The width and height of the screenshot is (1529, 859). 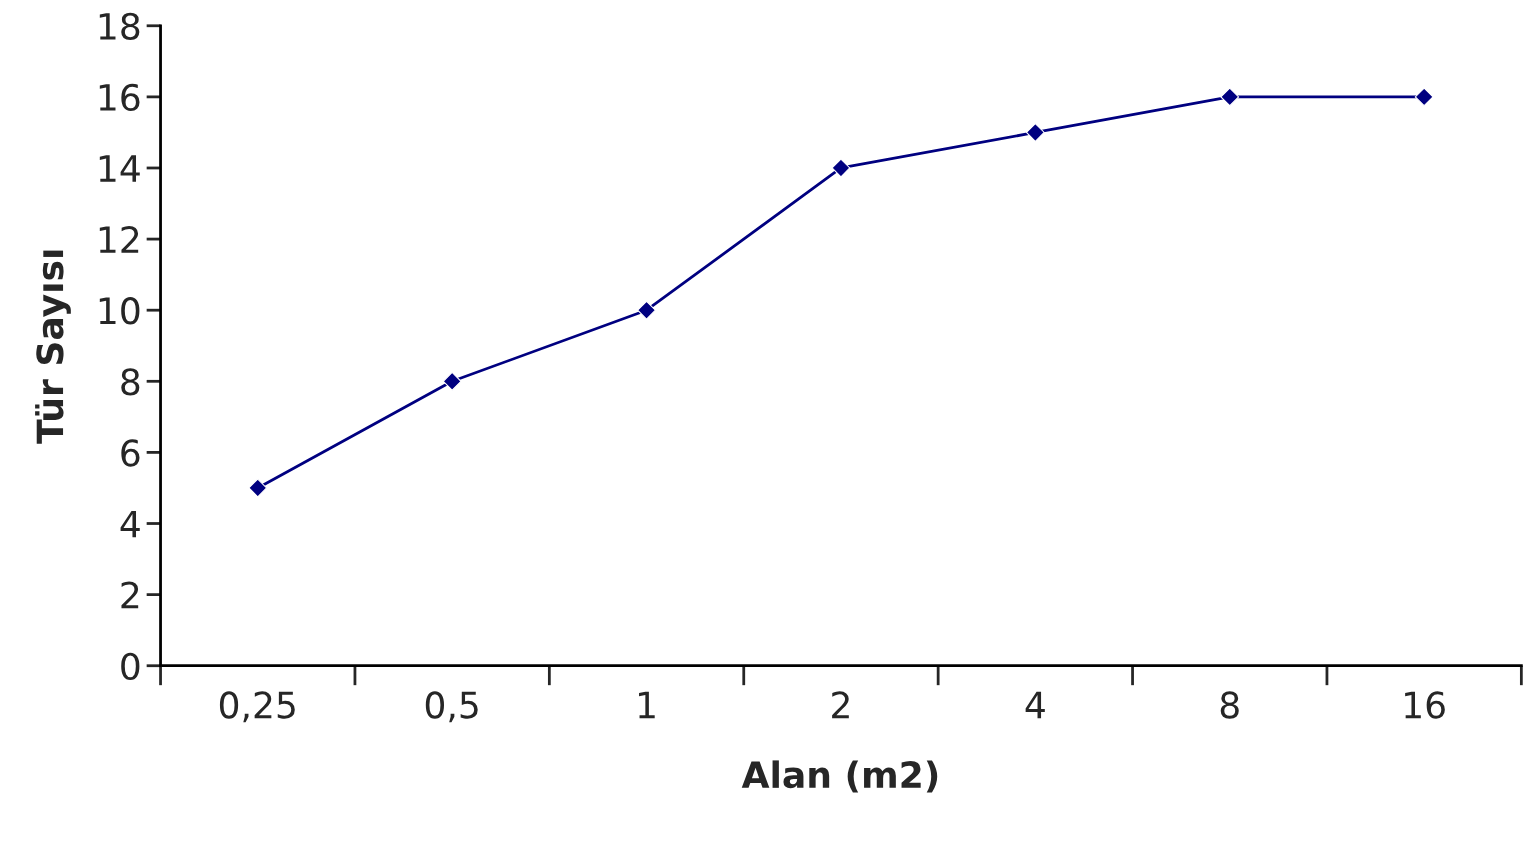 What do you see at coordinates (119, 168) in the screenshot?
I see `y-tick-label: 14` at bounding box center [119, 168].